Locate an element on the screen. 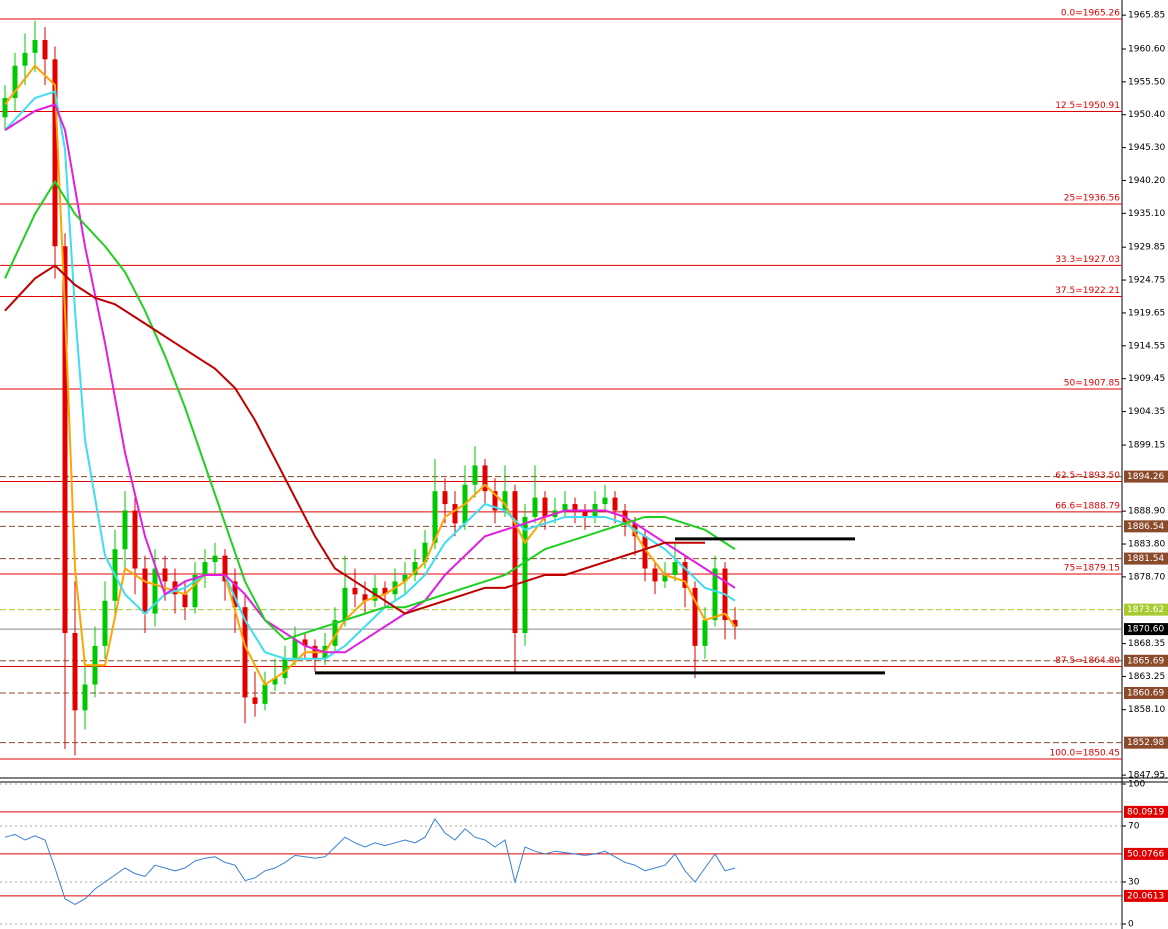  y-tick-label: 1960.60 is located at coordinates (1146, 49).